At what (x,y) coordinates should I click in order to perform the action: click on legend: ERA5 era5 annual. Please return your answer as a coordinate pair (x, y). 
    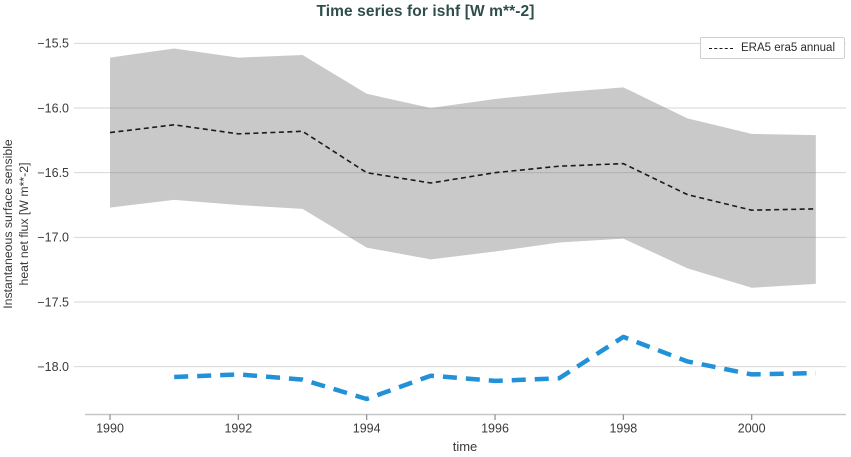
    Looking at the image, I should click on (772, 48).